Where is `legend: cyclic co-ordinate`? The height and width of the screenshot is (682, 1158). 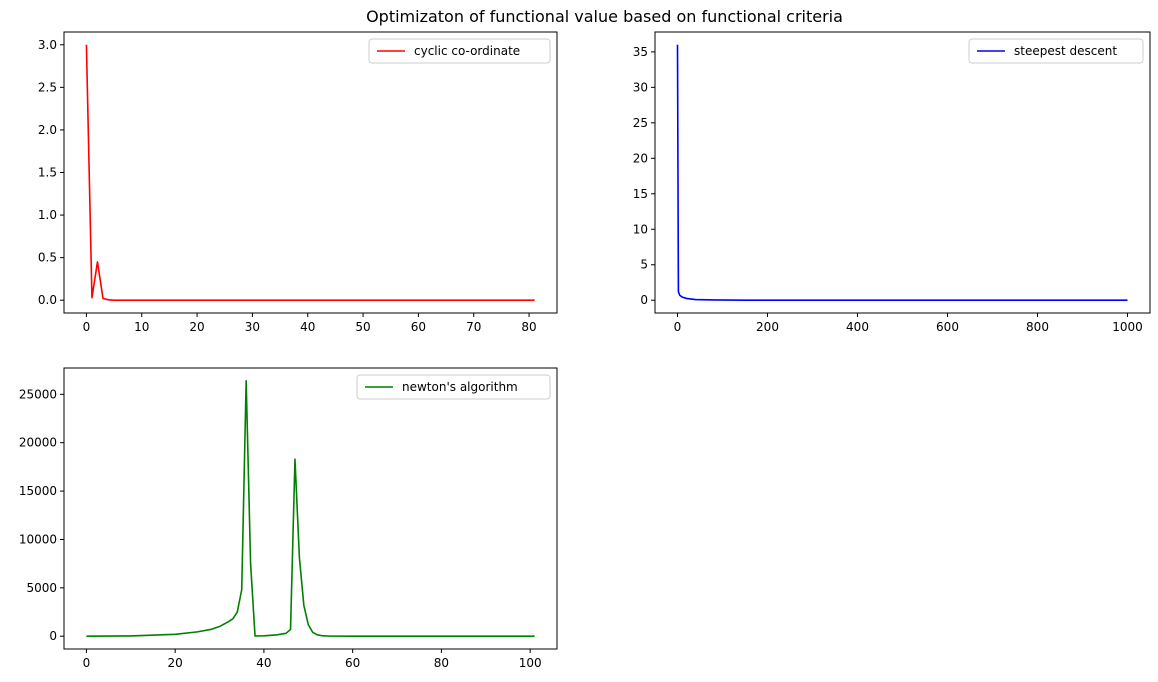
legend: cyclic co-ordinate is located at coordinates (459, 51).